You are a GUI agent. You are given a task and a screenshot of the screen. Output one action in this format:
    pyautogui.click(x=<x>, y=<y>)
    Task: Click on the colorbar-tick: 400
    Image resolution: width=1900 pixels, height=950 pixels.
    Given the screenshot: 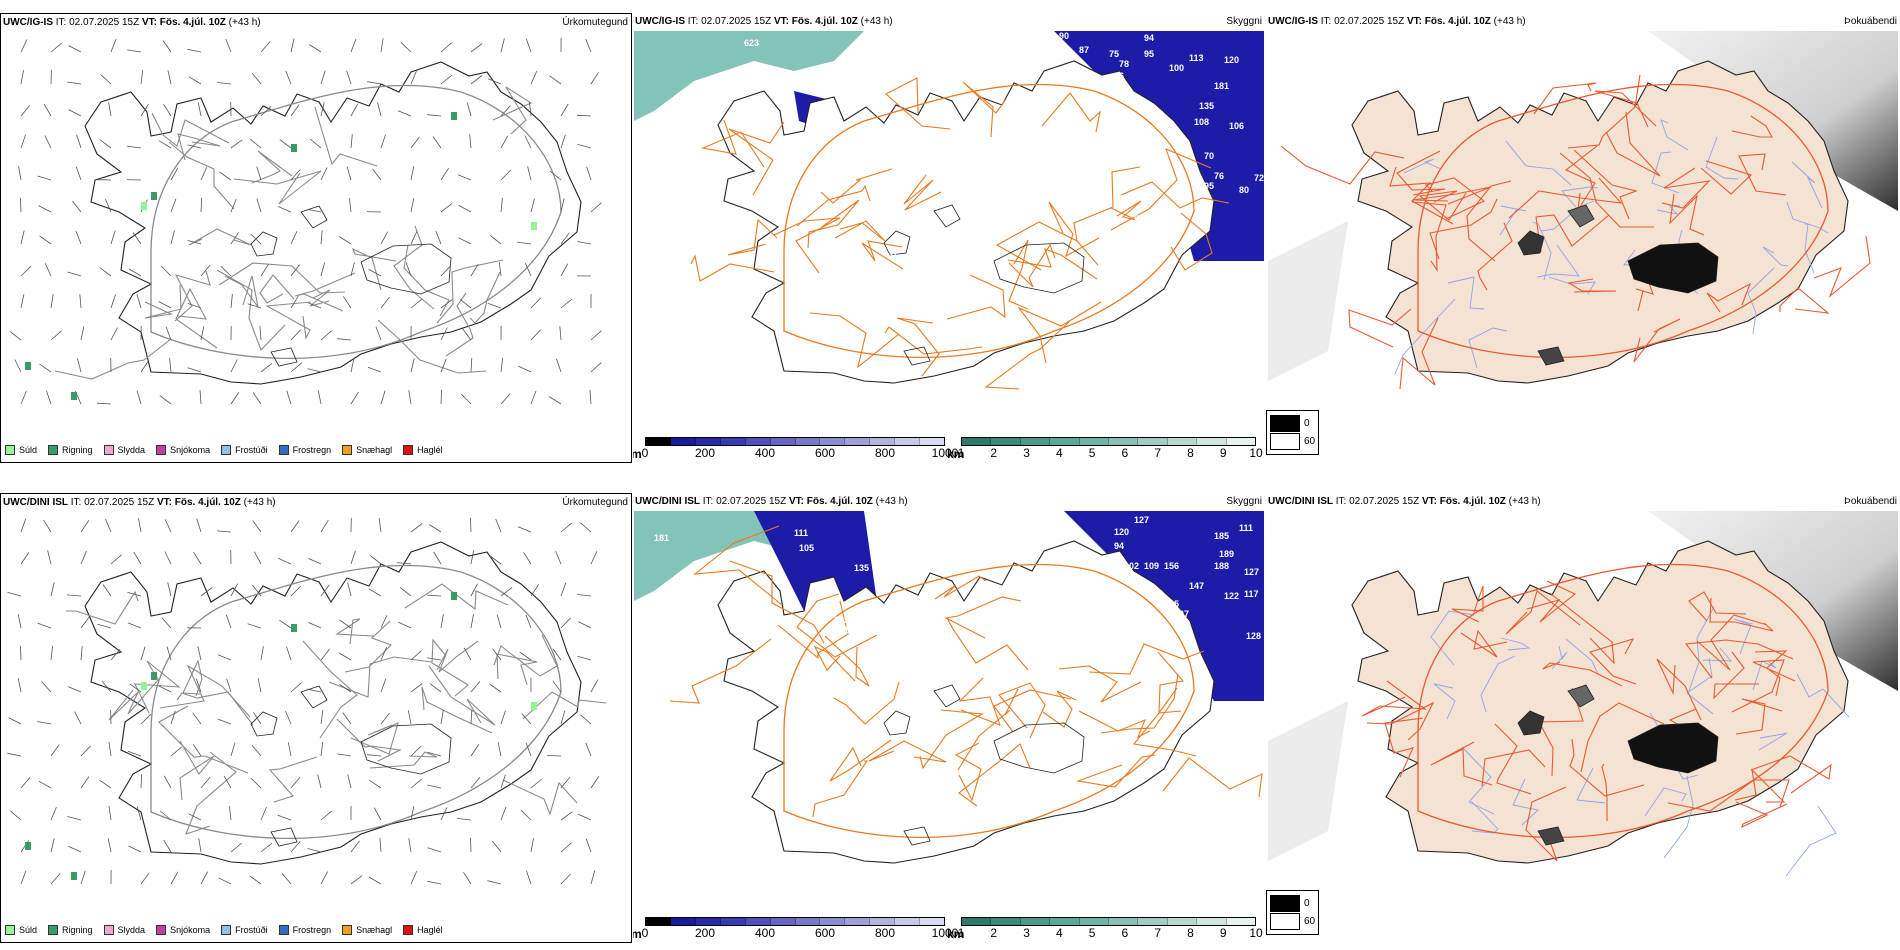 What is the action you would take?
    pyautogui.click(x=765, y=933)
    